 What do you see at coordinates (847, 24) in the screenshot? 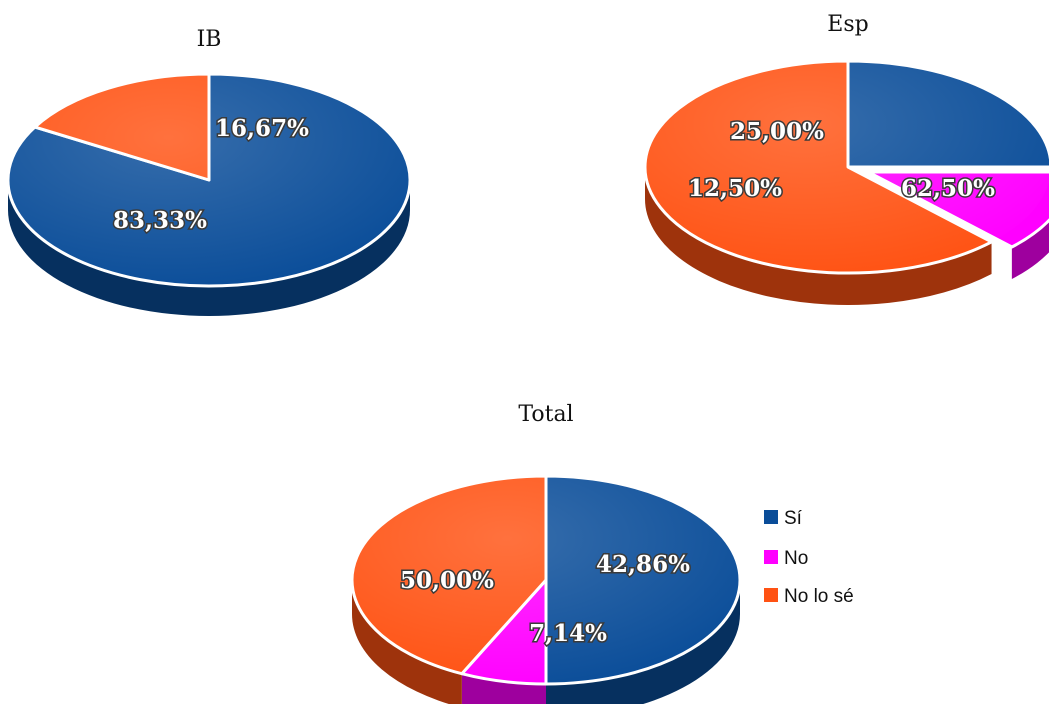
I see `chart-title-esp: Esp` at bounding box center [847, 24].